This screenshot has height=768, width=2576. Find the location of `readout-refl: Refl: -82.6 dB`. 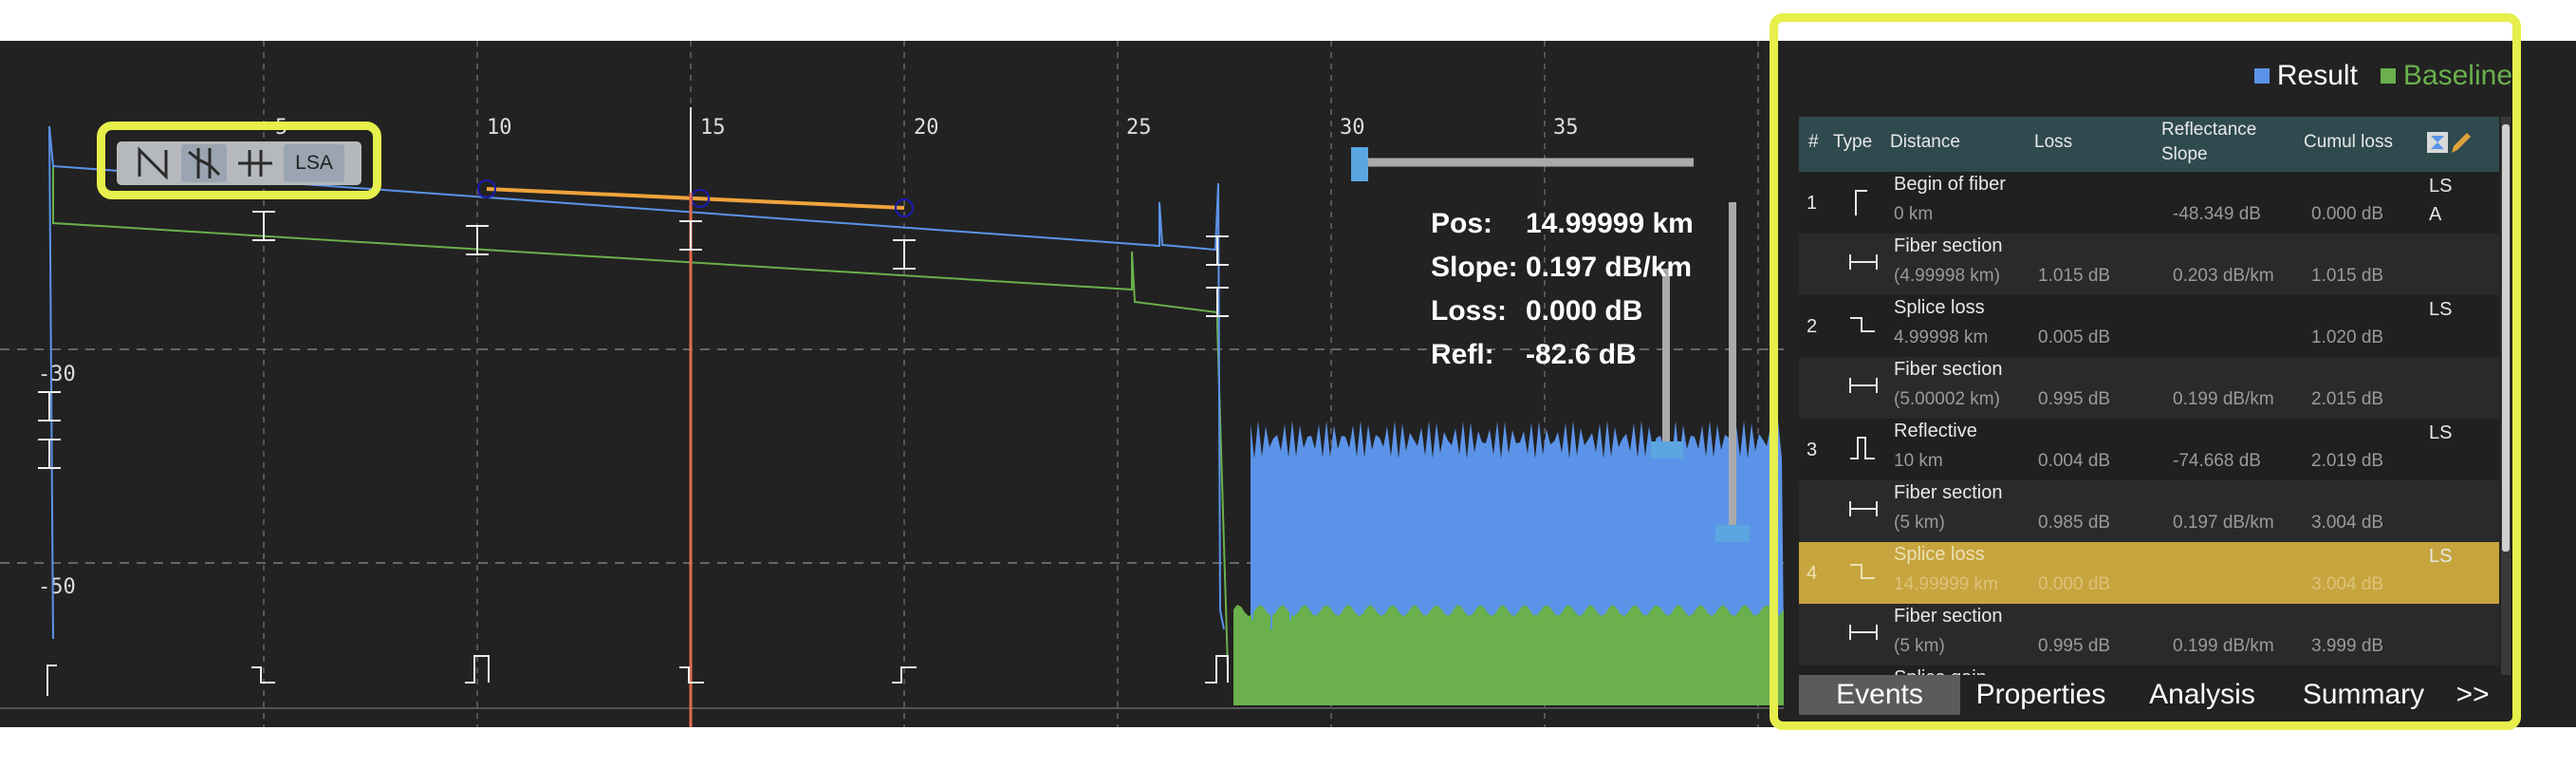

readout-refl: Refl: -82.6 dB is located at coordinates (1562, 355).